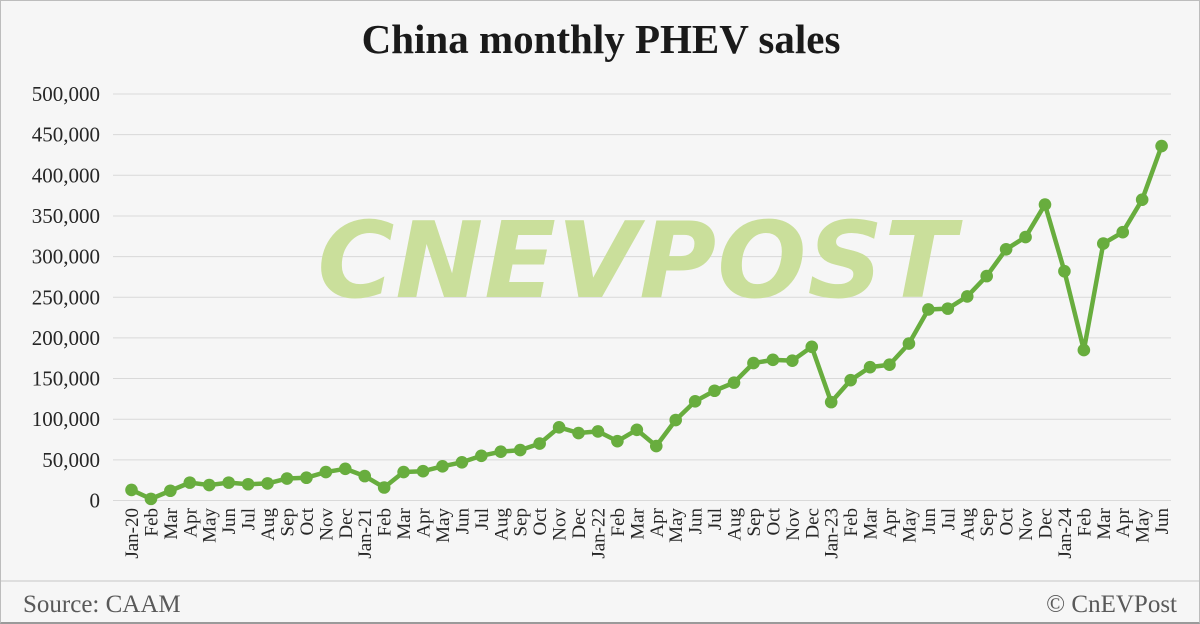  I want to click on y-axis-tick-label: 100,000, so click(66, 419).